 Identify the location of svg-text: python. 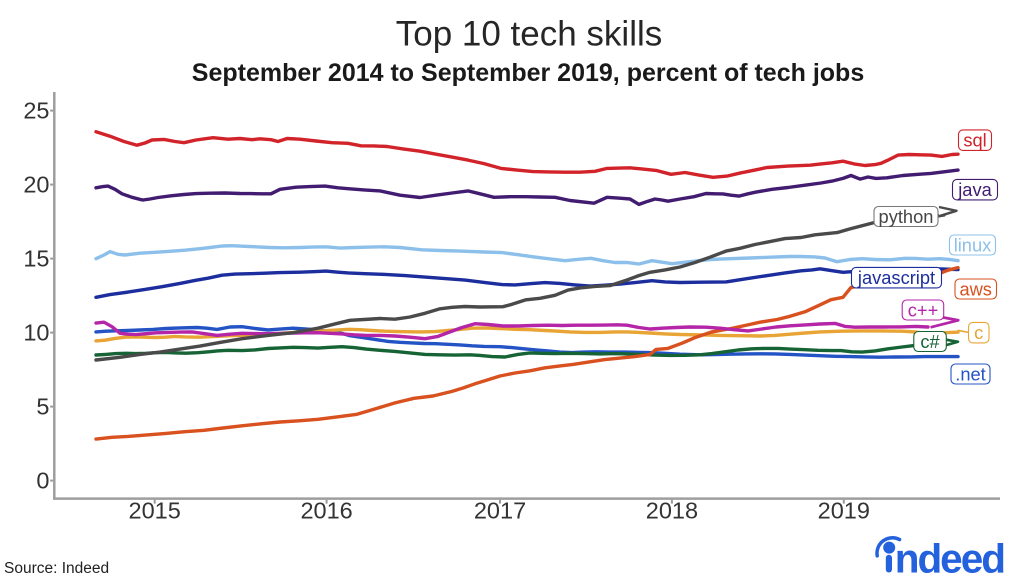
(906, 216).